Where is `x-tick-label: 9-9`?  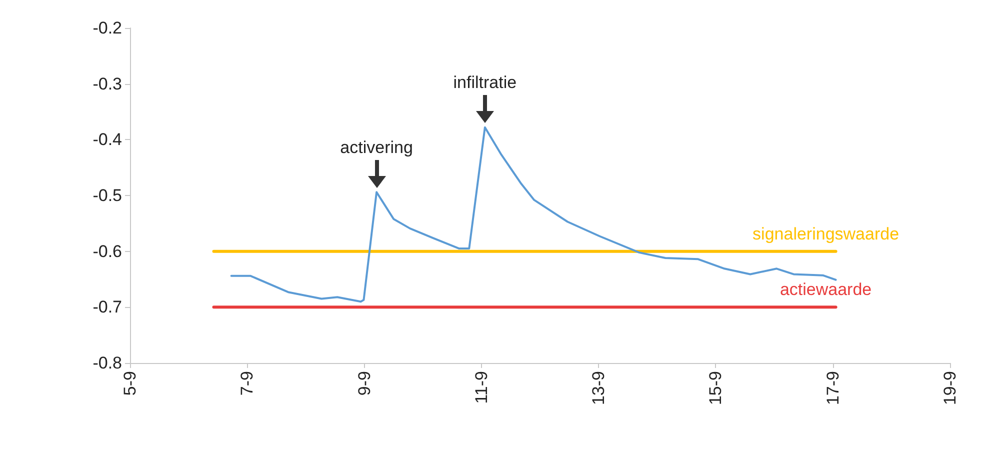
x-tick-label: 9-9 is located at coordinates (364, 383).